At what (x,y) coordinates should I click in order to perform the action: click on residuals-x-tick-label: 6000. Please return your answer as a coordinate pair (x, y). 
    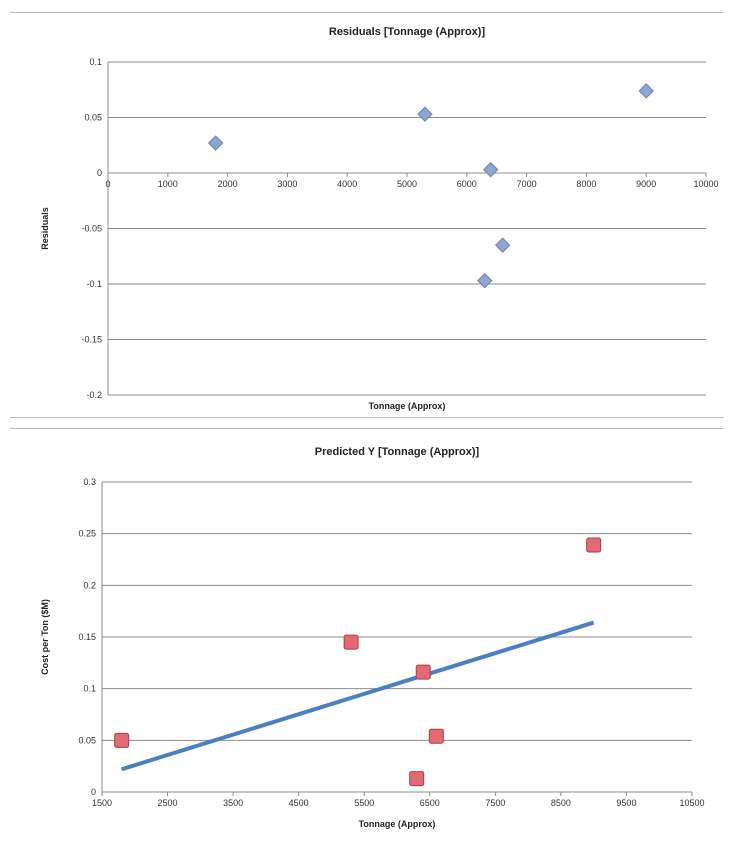
    Looking at the image, I should click on (467, 184).